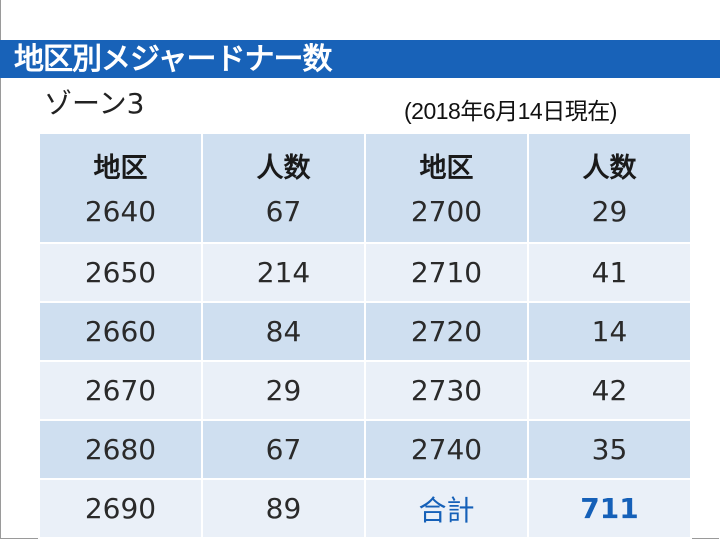  Describe the element at coordinates (446, 188) in the screenshot. I see `table-cell: 地区 2700` at that location.